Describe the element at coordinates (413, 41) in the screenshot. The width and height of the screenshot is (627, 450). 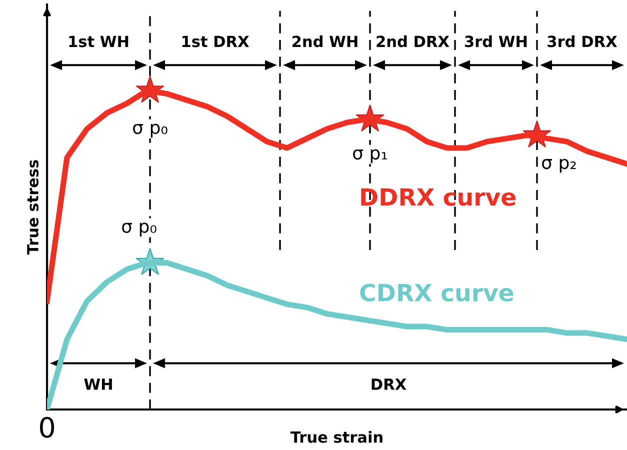
I see `text: 2nd DRX` at that location.